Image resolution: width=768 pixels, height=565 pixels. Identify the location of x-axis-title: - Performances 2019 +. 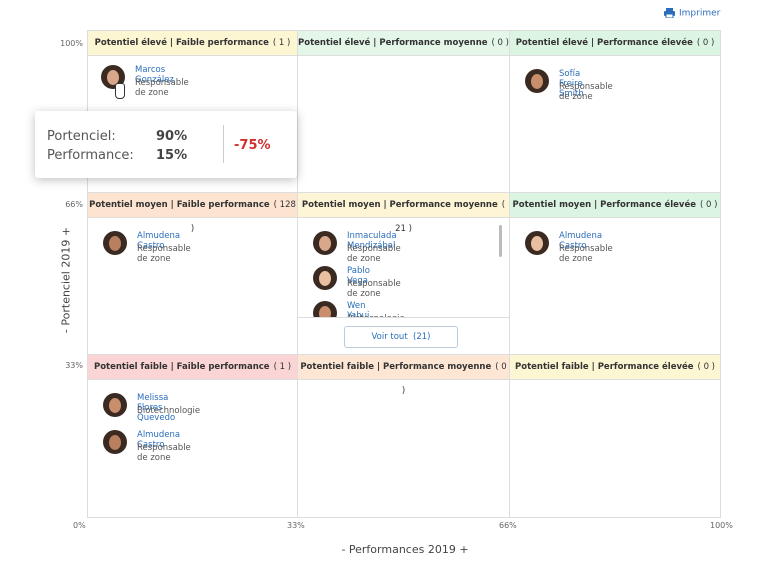
(405, 549).